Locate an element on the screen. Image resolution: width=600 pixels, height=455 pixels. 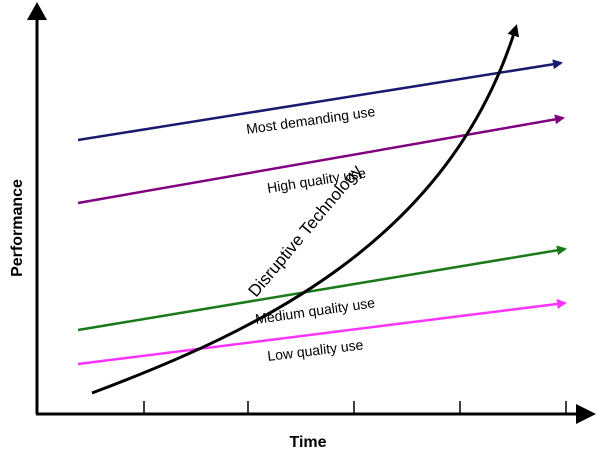
y-axis-title: Performance is located at coordinates (17, 228).